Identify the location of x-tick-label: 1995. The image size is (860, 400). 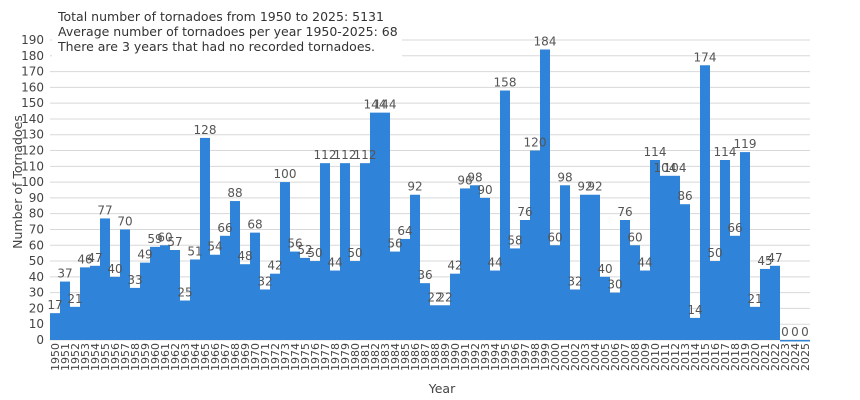
(505, 357).